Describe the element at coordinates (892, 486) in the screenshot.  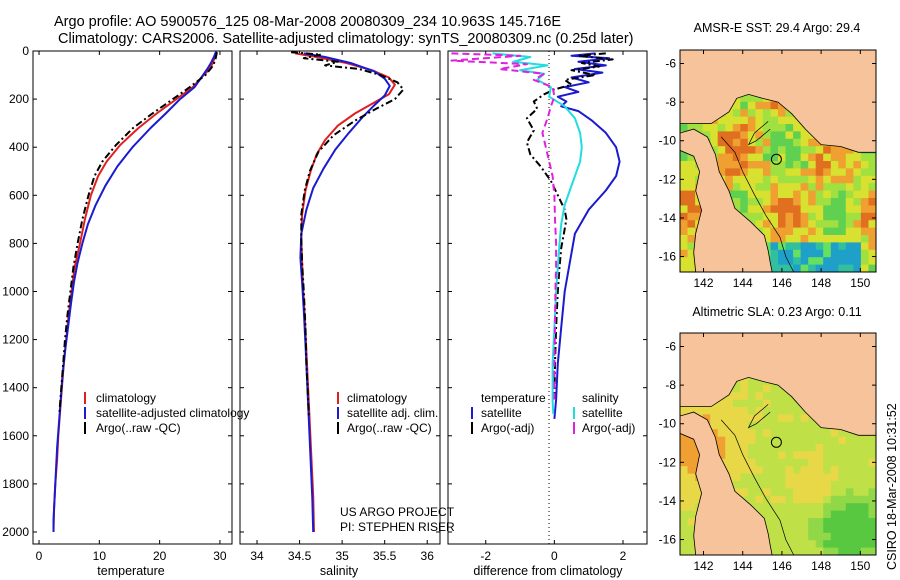
I see `timestamp: CSIRO 18-Mar-2008 10:31:52` at that location.